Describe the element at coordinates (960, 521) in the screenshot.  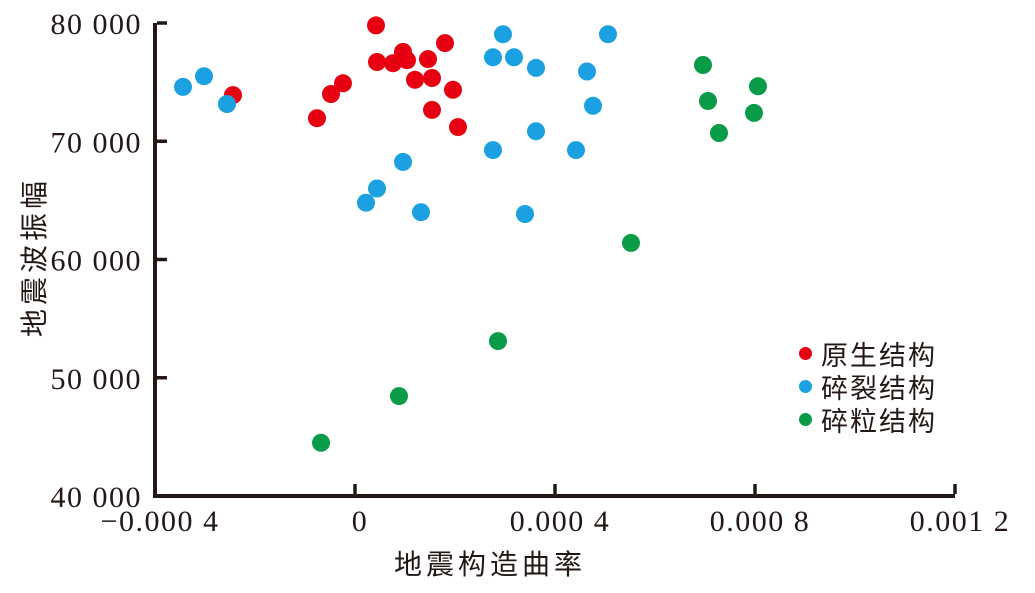
I see `x-tick-label: 0.001 2` at that location.